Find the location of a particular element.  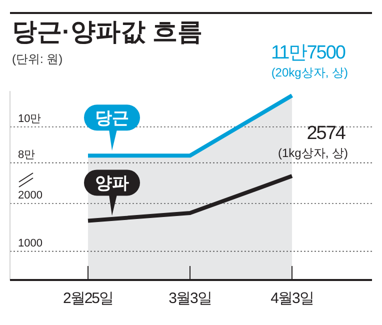

y-tick-label: 1000 is located at coordinates (30, 243).